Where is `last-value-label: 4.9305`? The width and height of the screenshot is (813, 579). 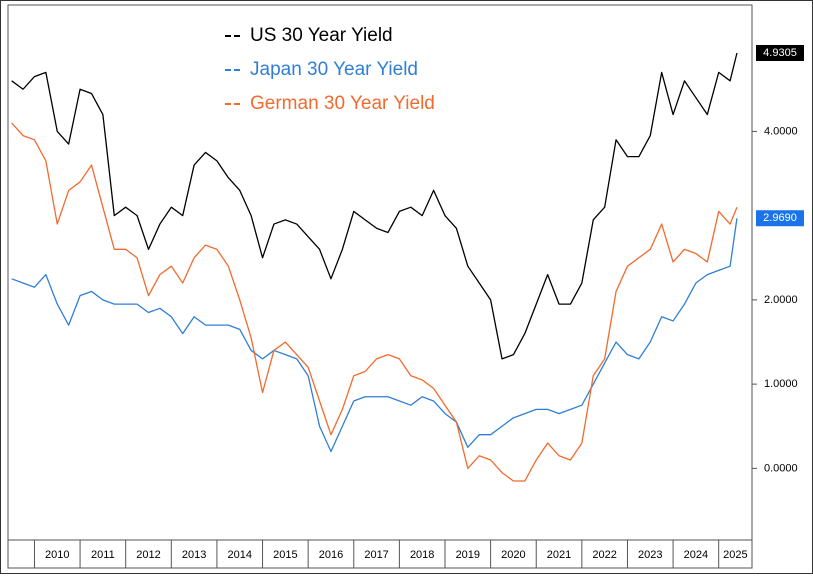
last-value-label: 4.9305 is located at coordinates (780, 53).